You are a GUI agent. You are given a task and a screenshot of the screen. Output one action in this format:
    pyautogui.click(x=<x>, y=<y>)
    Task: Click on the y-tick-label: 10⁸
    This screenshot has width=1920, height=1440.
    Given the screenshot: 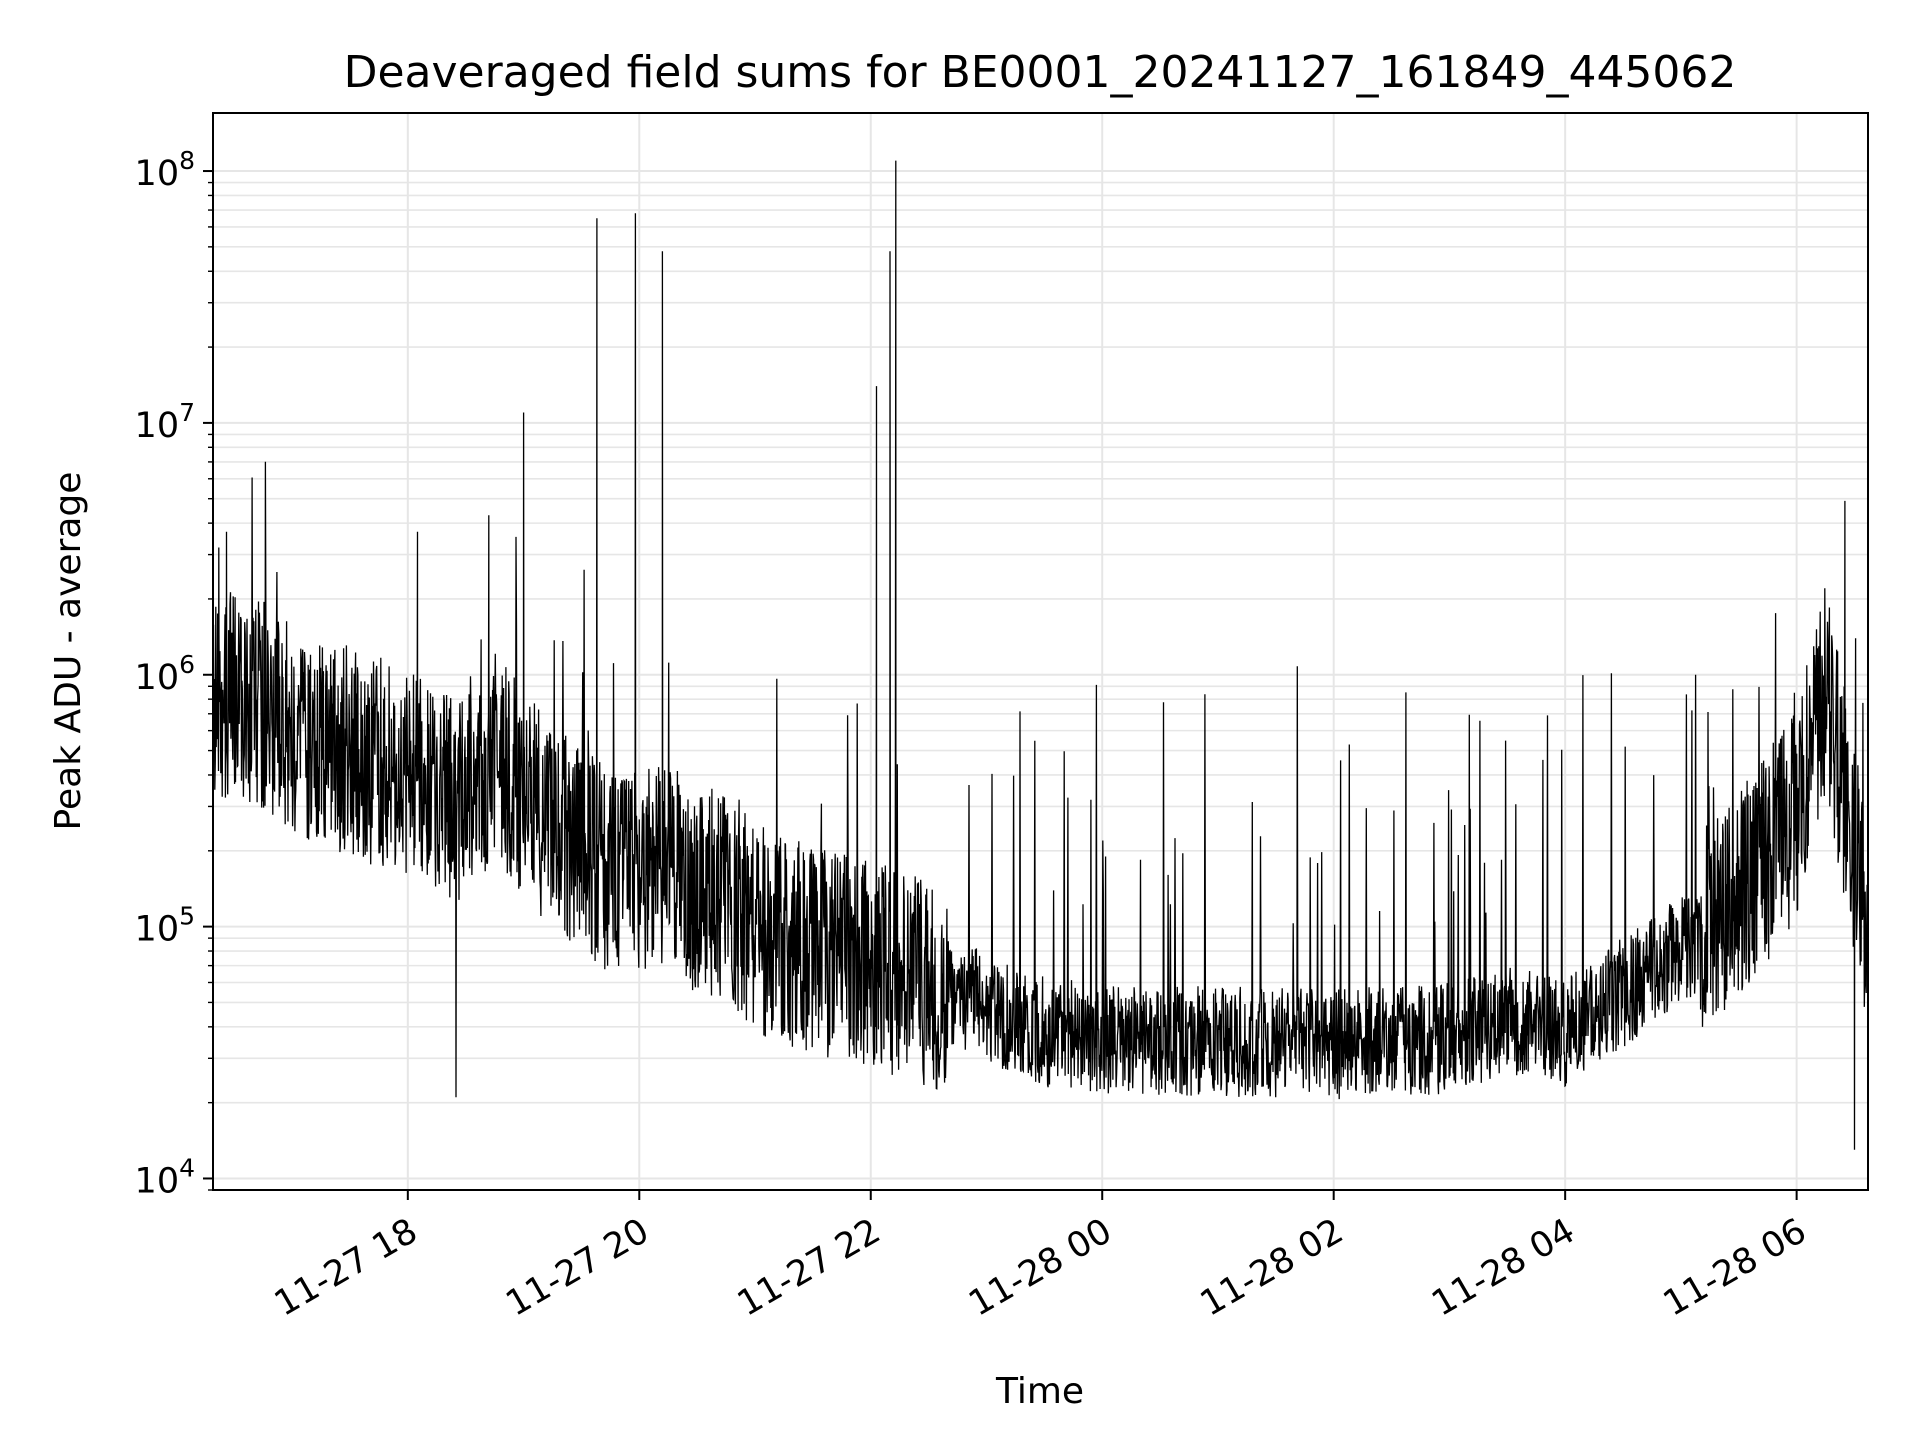 What is the action you would take?
    pyautogui.click(x=165, y=170)
    